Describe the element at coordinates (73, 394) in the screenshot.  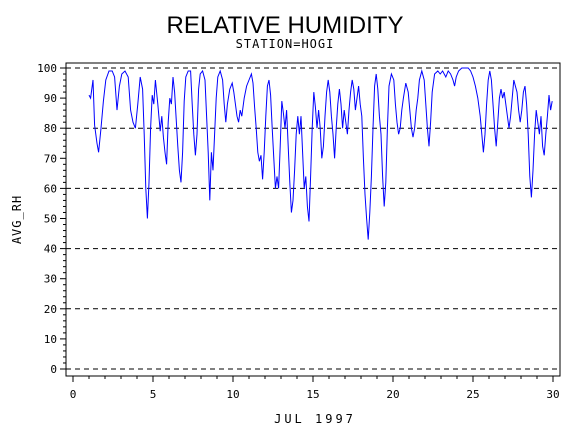
I see `x-tick-label: 0` at that location.